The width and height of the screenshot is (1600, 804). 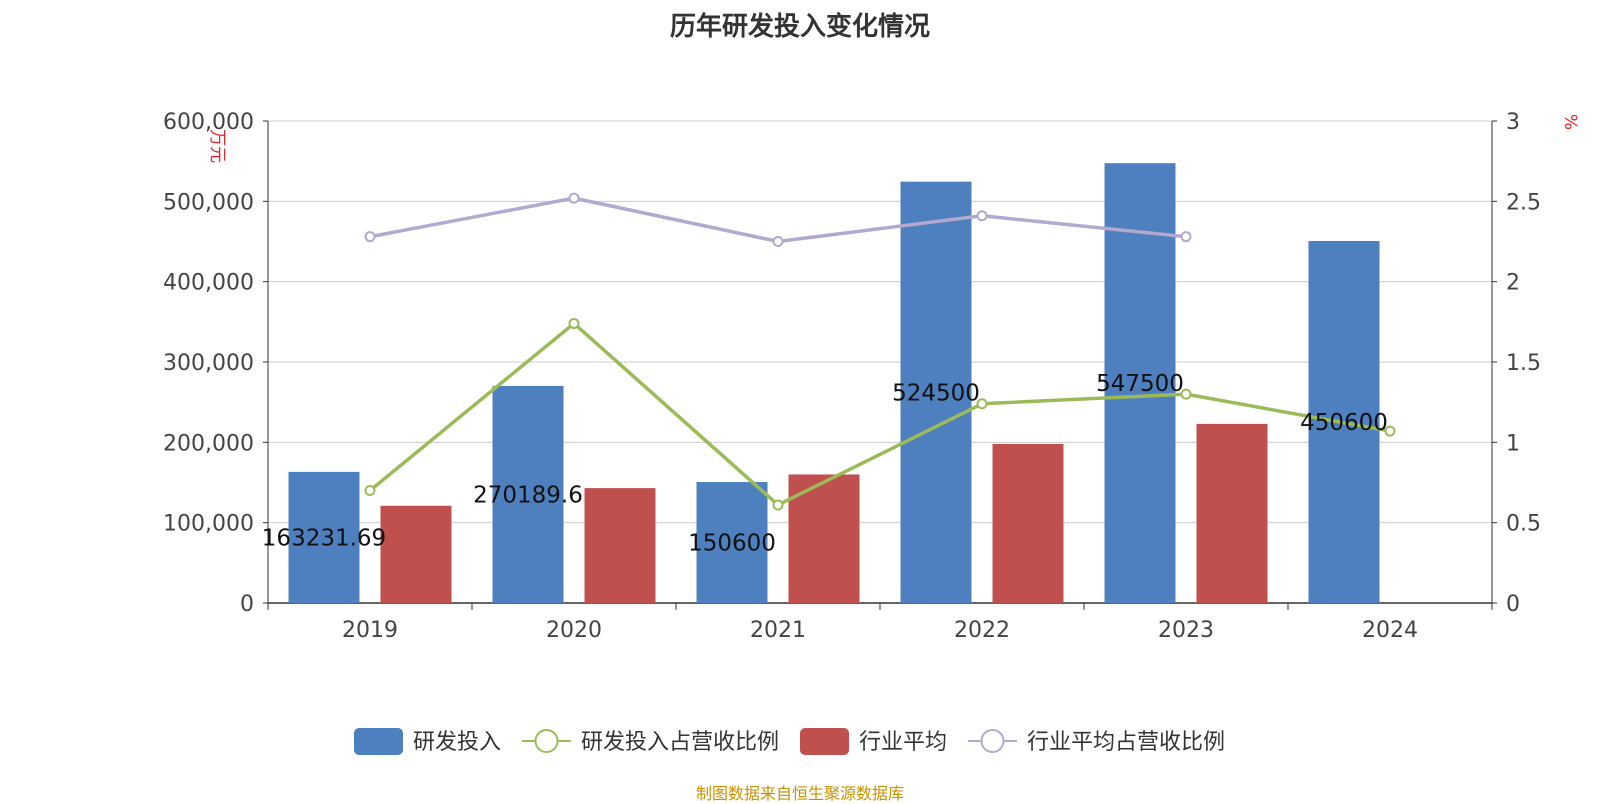 What do you see at coordinates (1513, 443) in the screenshot?
I see `right-tick-label: 1` at bounding box center [1513, 443].